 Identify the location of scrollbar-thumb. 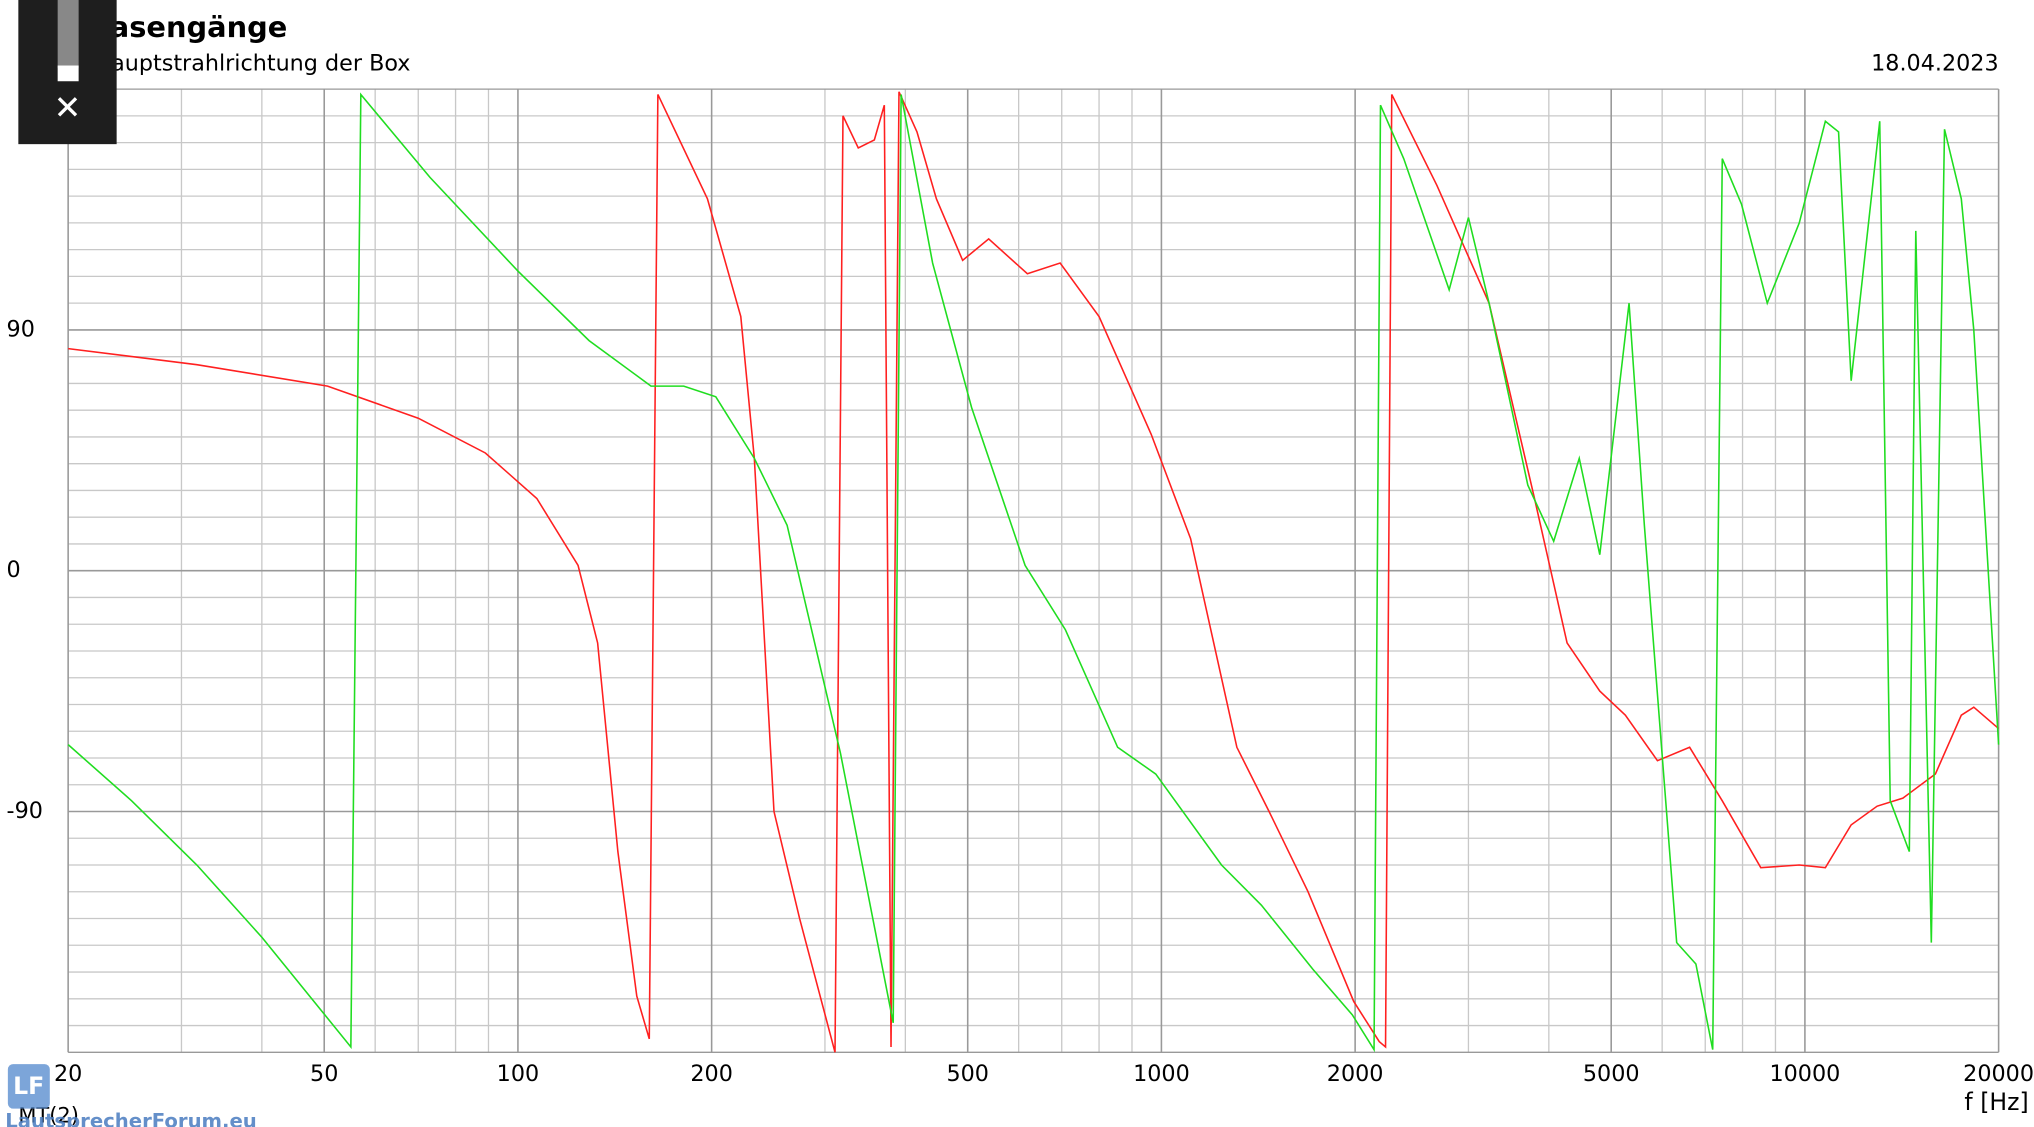
(68, 73).